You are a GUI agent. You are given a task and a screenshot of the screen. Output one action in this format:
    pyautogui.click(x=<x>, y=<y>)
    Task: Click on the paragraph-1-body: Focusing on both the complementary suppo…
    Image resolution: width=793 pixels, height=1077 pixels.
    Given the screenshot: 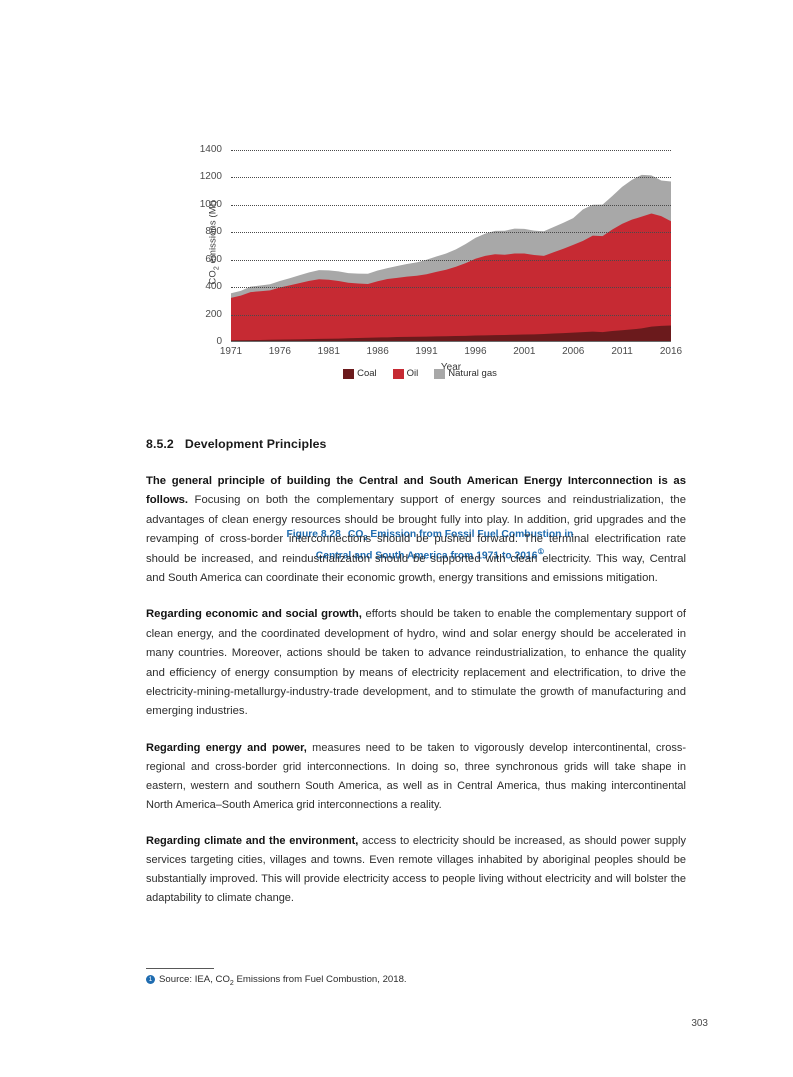 What is the action you would take?
    pyautogui.click(x=416, y=539)
    